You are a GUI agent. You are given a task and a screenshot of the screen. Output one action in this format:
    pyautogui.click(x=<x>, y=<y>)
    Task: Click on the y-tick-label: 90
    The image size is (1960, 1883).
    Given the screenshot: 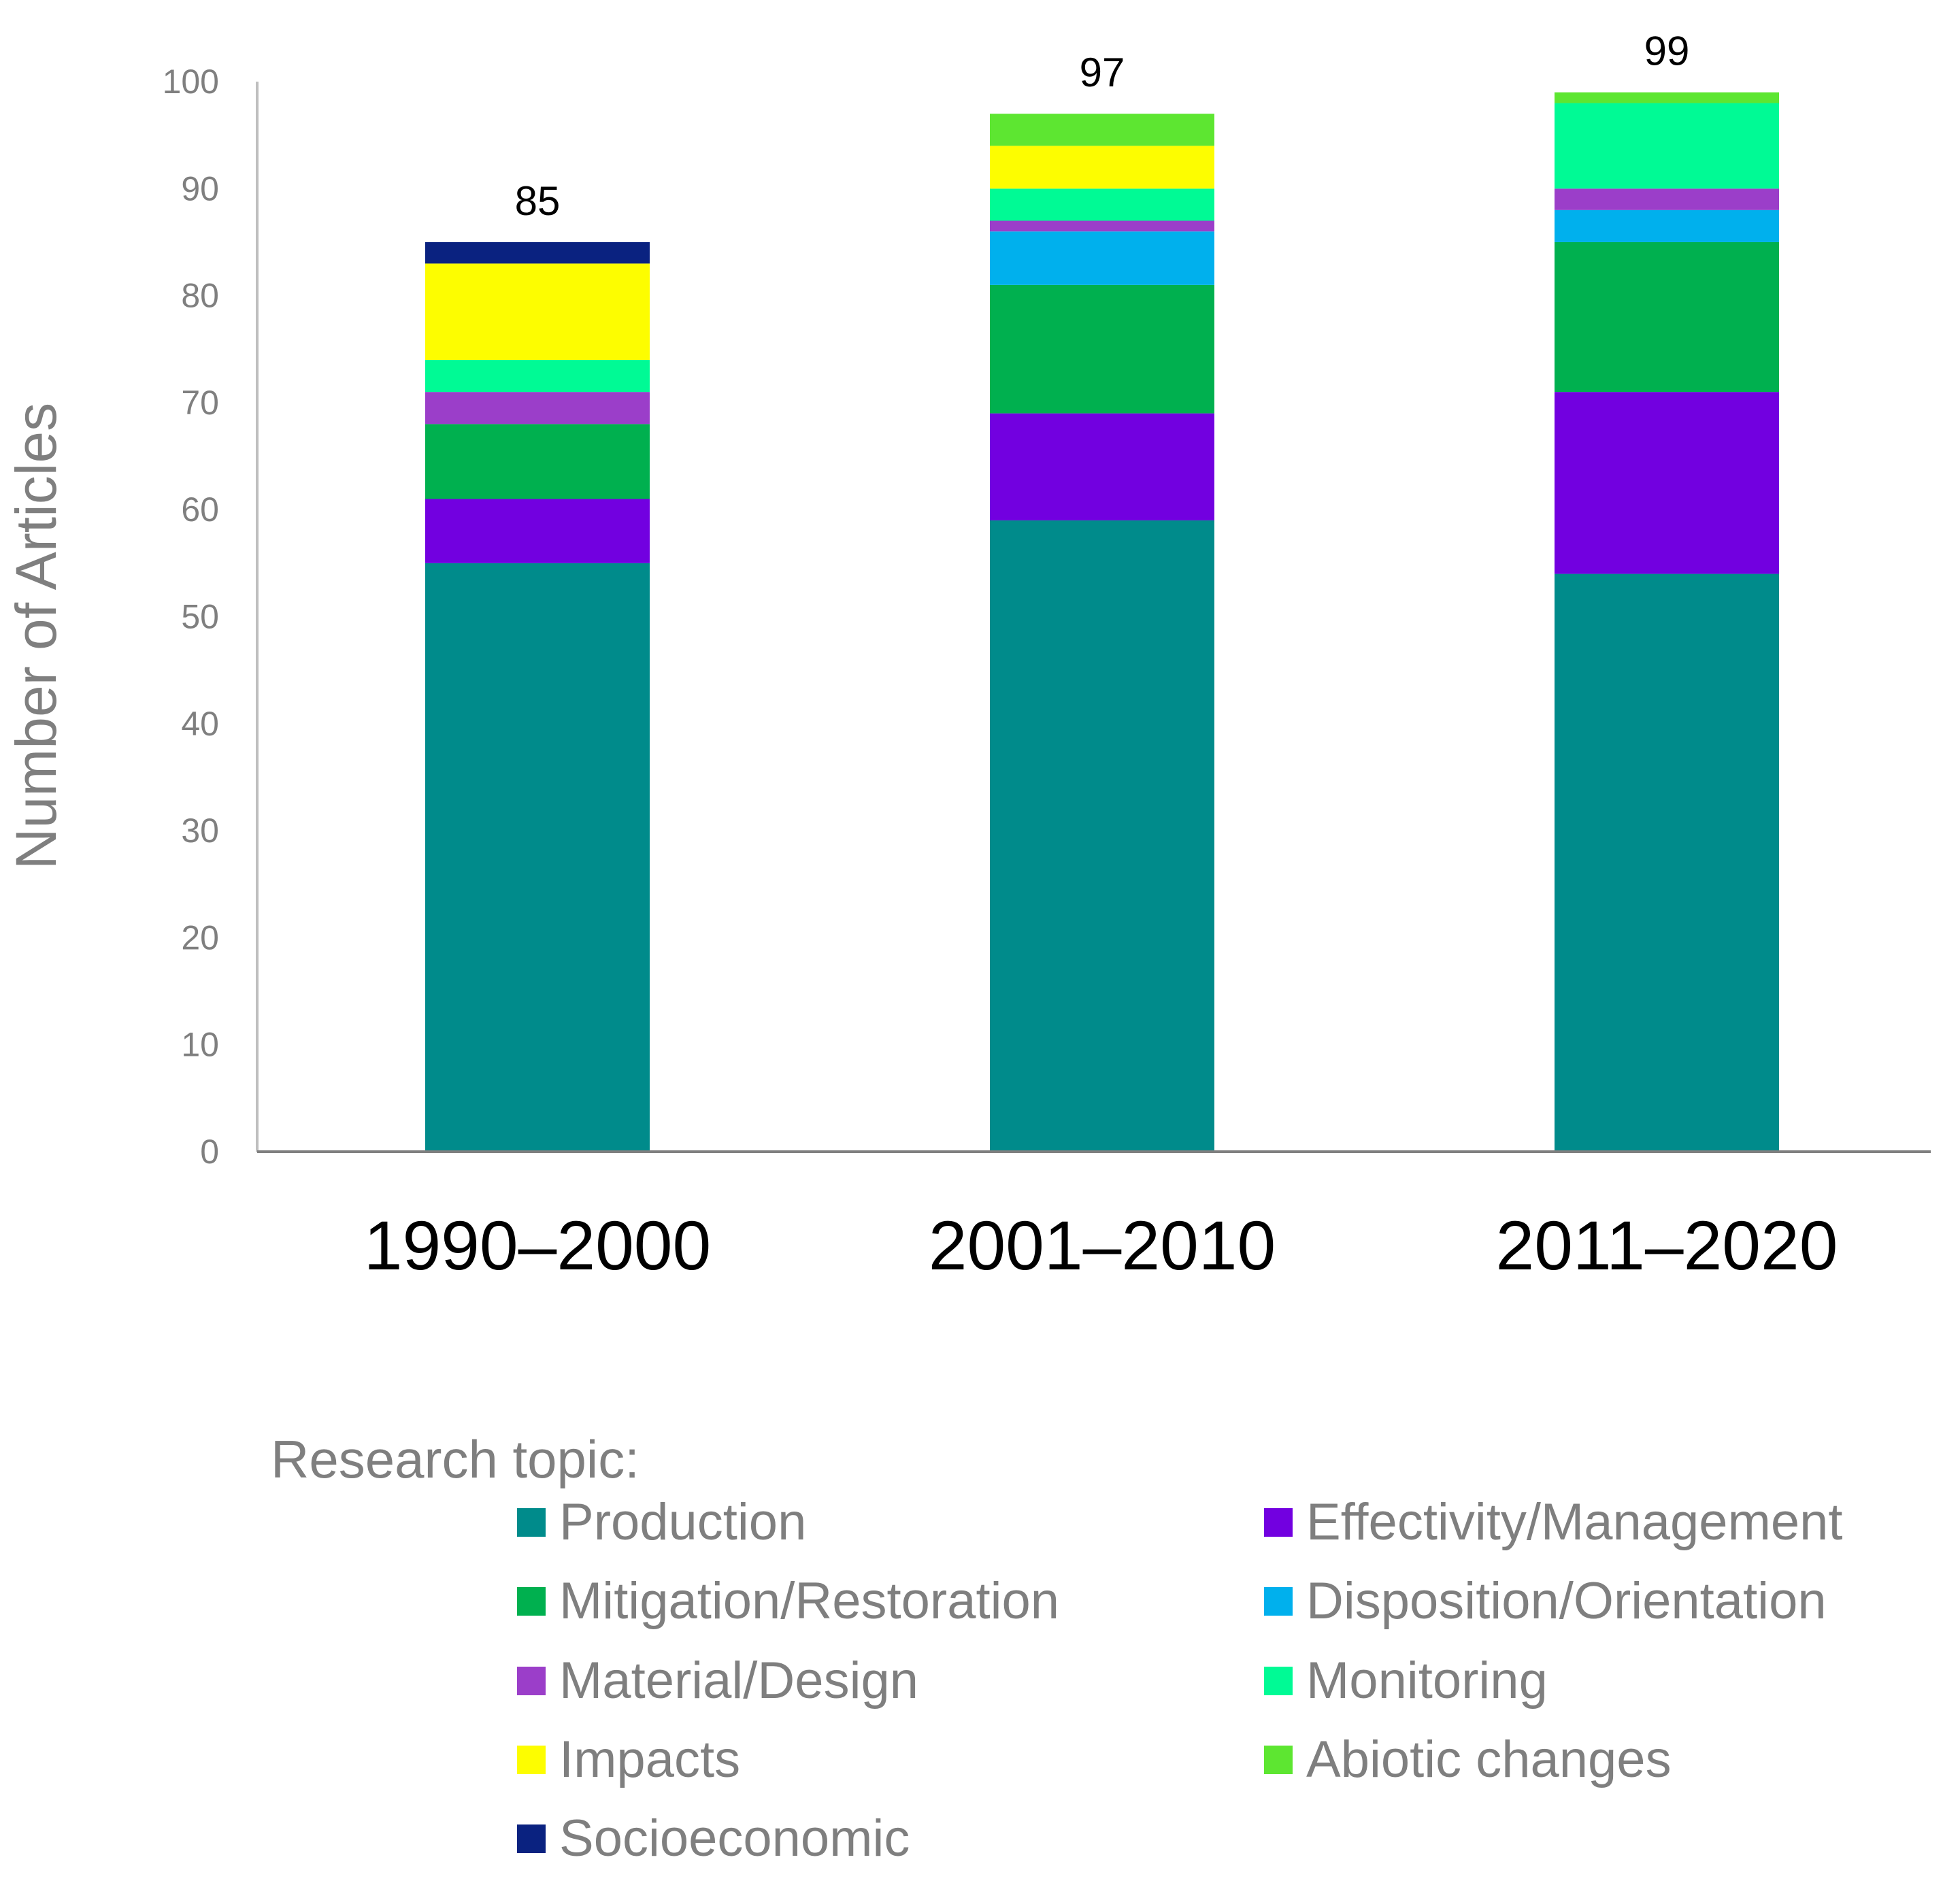 What is the action you would take?
    pyautogui.click(x=200, y=188)
    